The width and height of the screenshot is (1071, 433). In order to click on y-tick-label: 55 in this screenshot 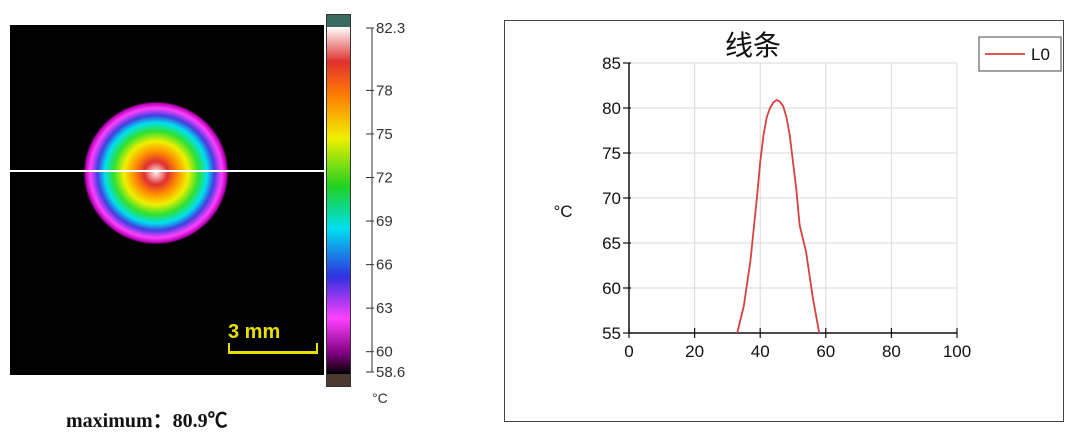, I will do `click(611, 333)`.